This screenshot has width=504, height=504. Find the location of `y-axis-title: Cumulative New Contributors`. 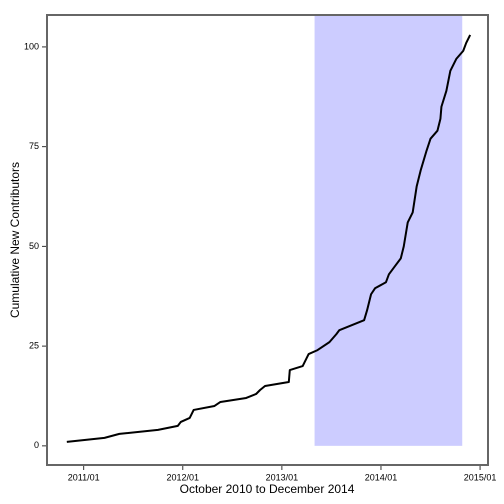

y-axis-title: Cumulative New Contributors is located at coordinates (15, 240).